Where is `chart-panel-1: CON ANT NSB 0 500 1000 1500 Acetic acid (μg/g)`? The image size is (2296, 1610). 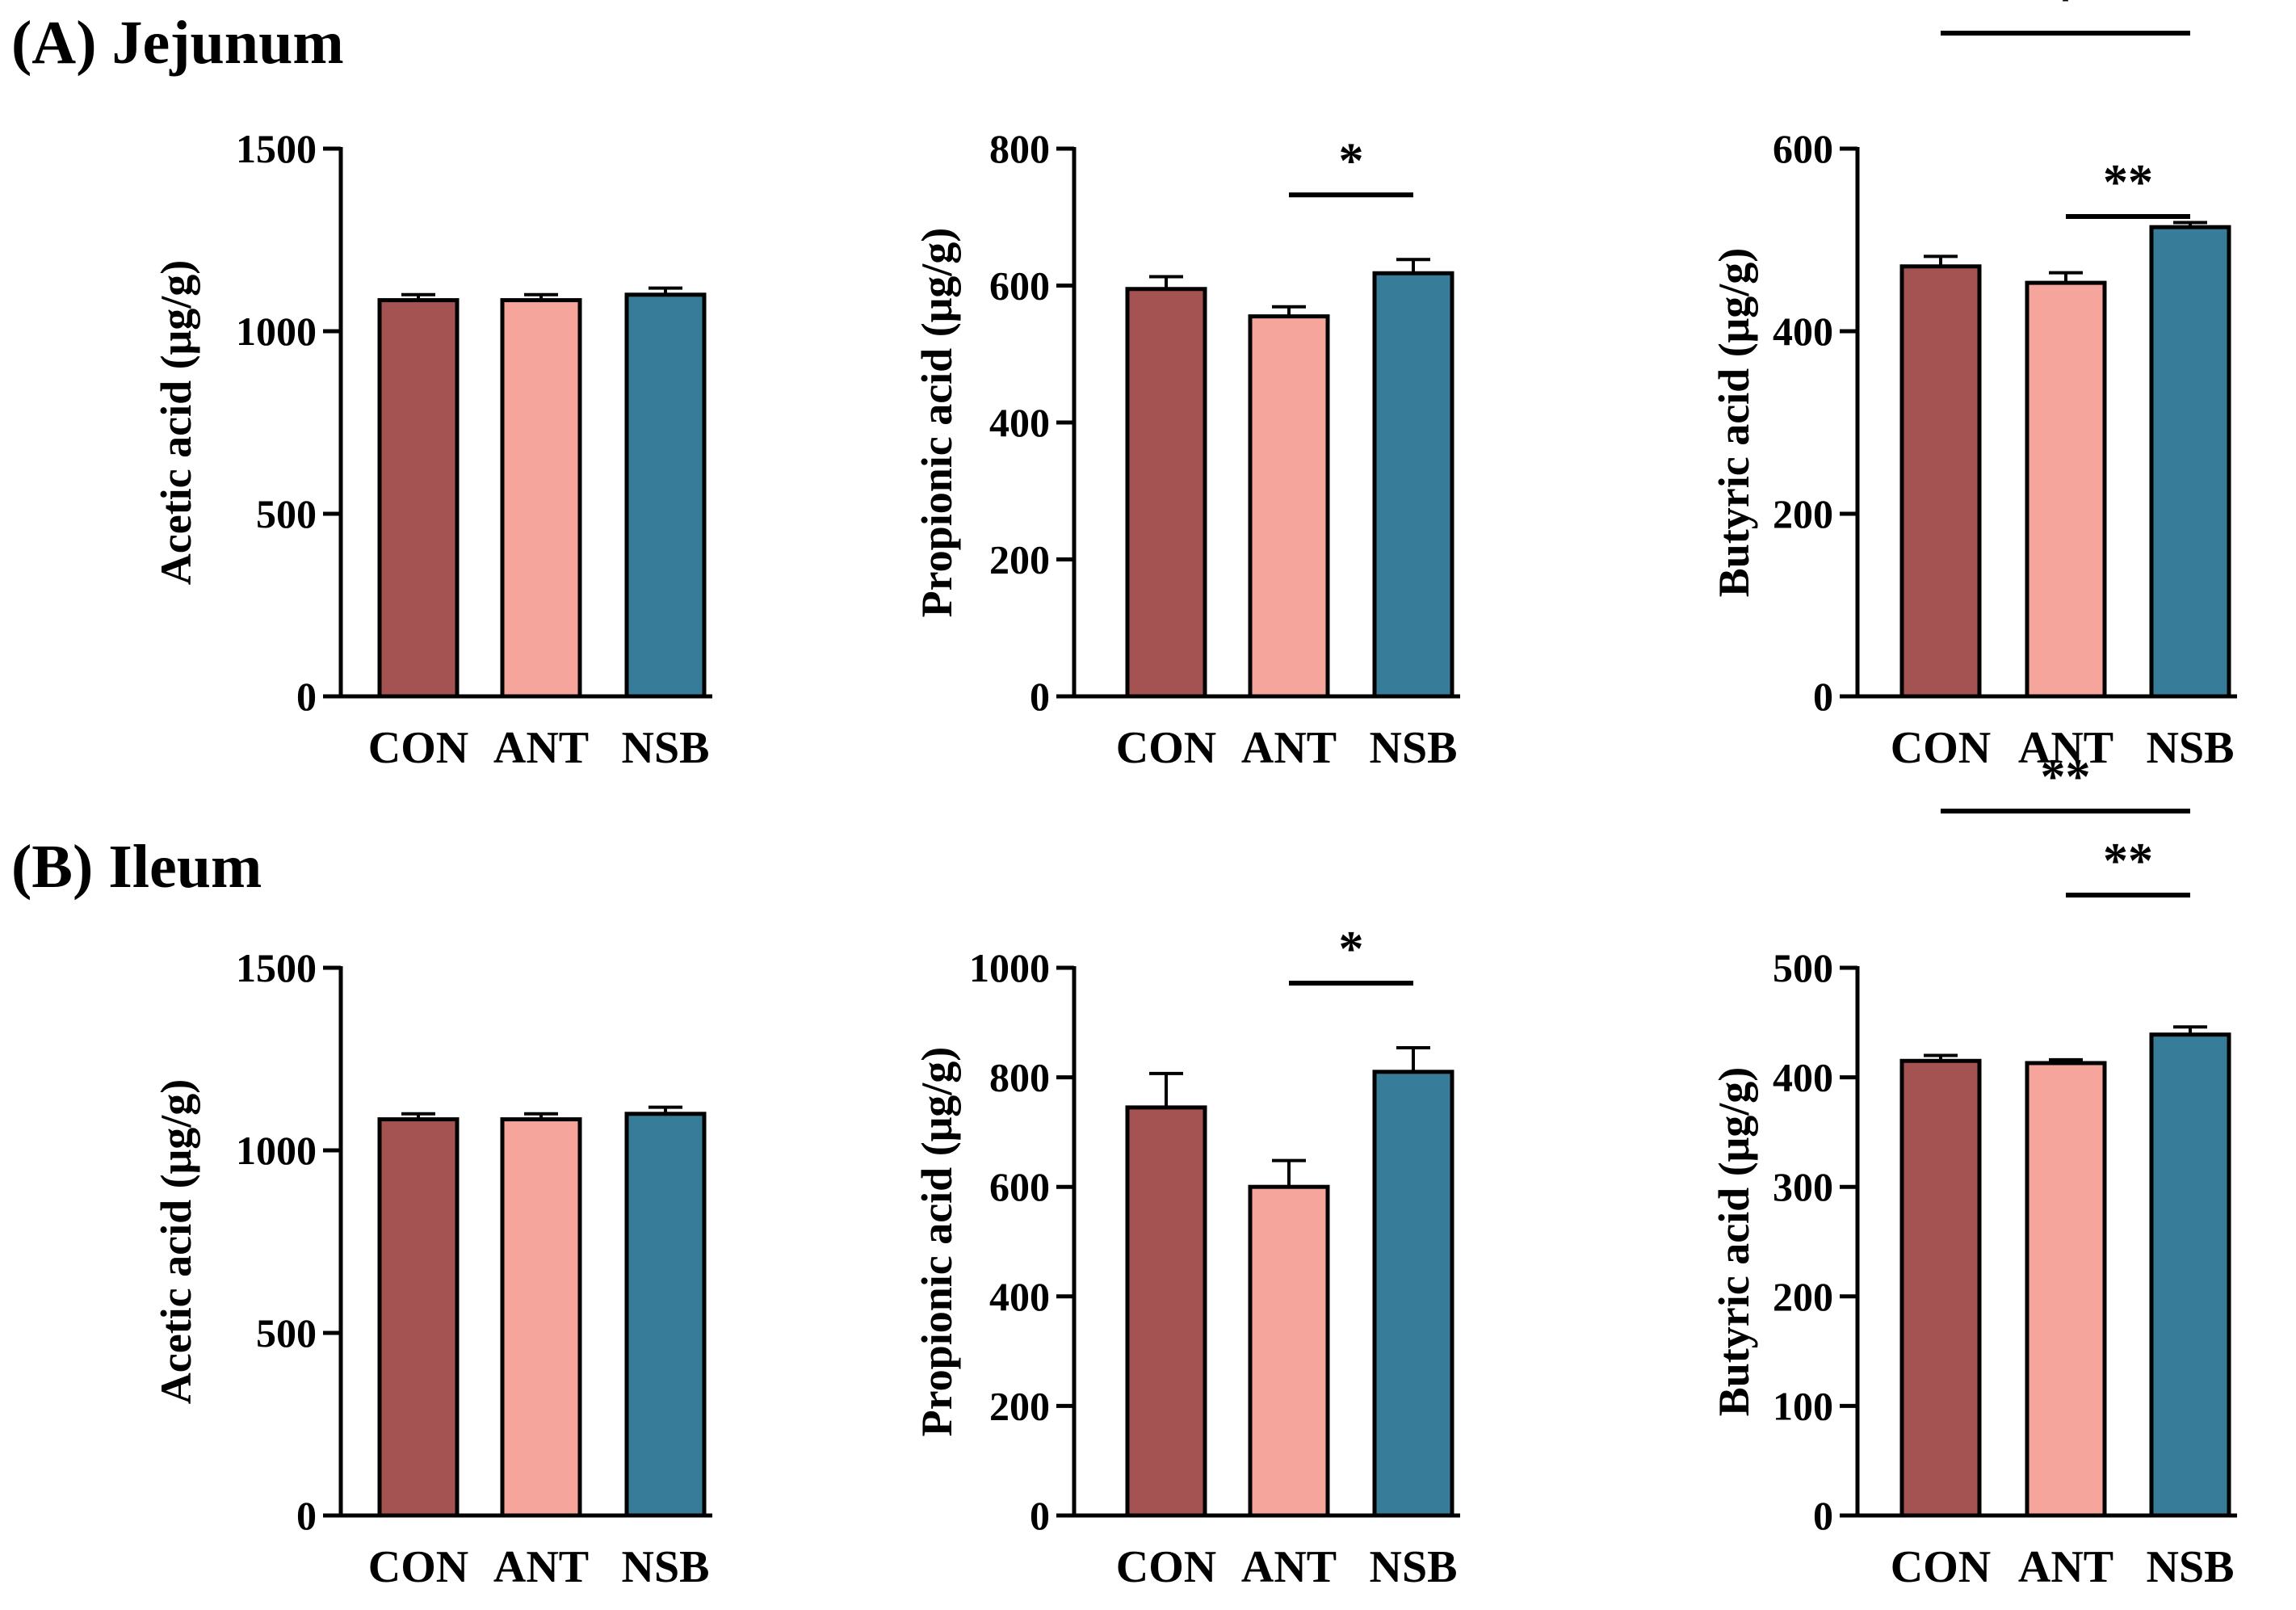
chart-panel-1: CON ANT NSB 0 500 1000 1500 Acetic acid (μg/g) is located at coordinates (432, 449).